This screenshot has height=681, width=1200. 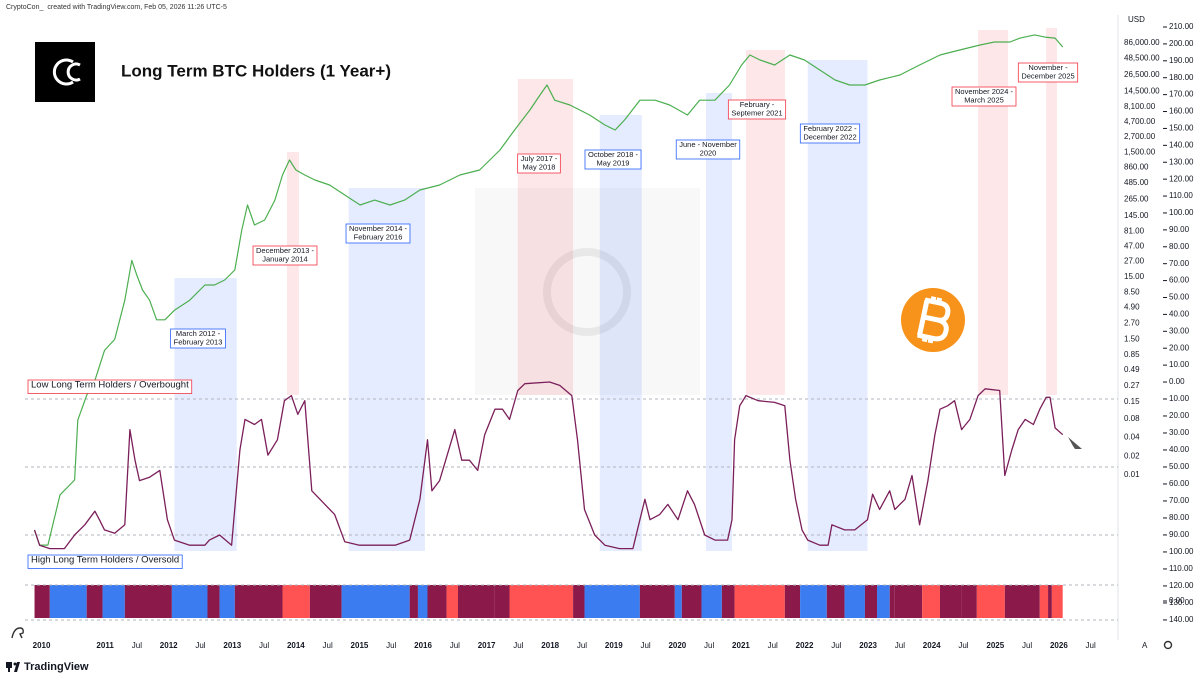 I want to click on watermark-box, so click(x=587, y=291).